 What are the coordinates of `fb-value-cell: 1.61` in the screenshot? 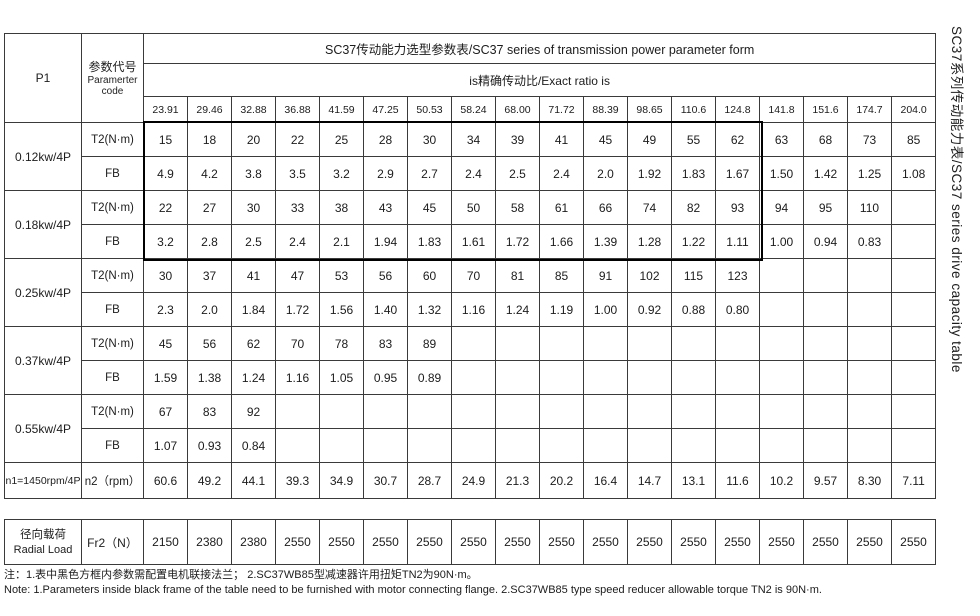 It's located at (473, 241).